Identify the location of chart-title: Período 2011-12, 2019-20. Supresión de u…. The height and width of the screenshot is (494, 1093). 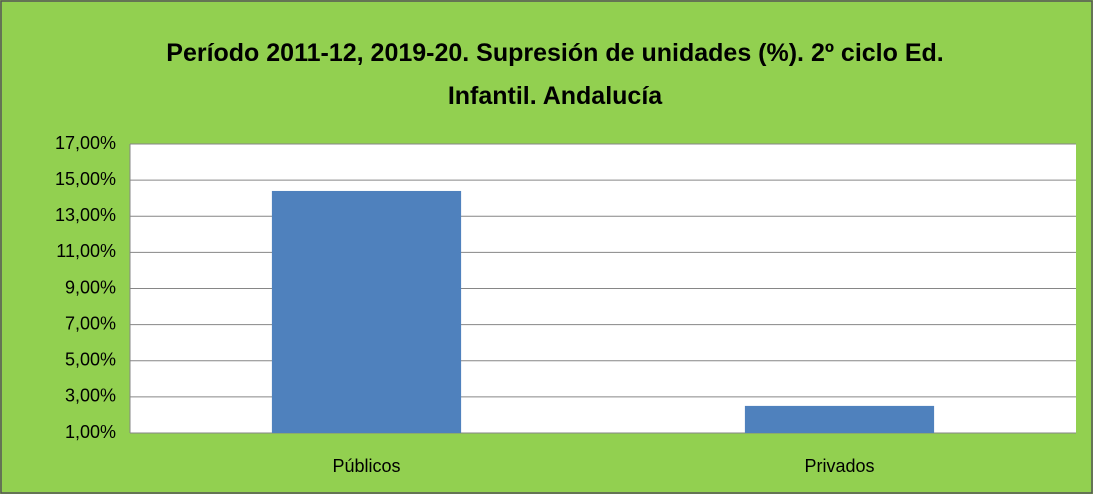
(555, 74).